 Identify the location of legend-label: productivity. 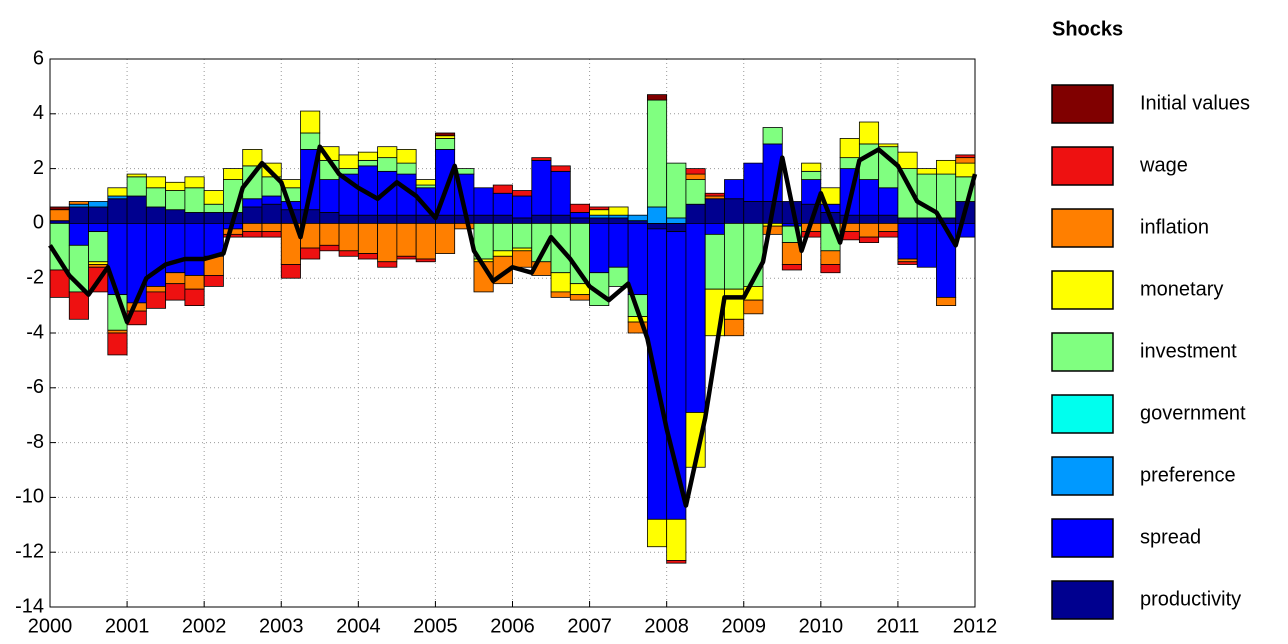
(1190, 599).